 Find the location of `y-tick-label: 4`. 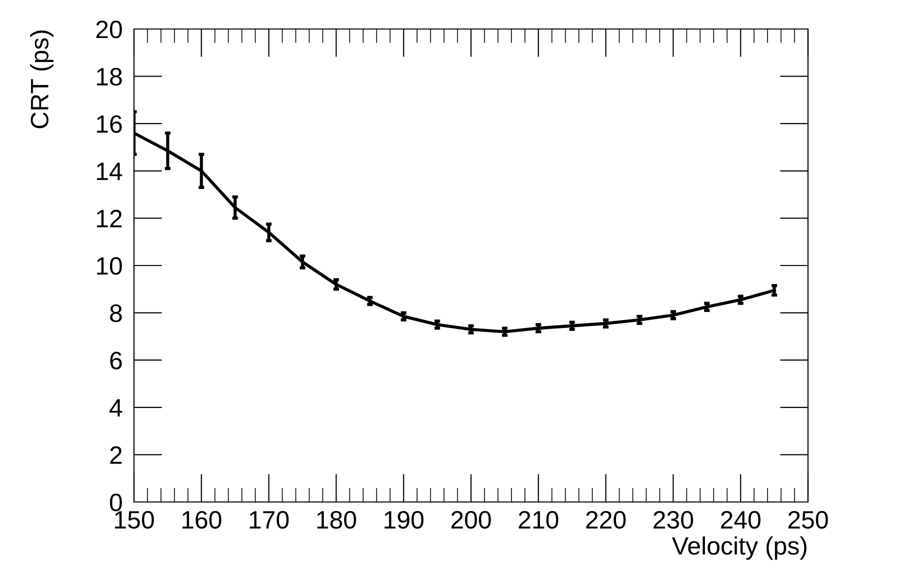

y-tick-label: 4 is located at coordinates (116, 407).